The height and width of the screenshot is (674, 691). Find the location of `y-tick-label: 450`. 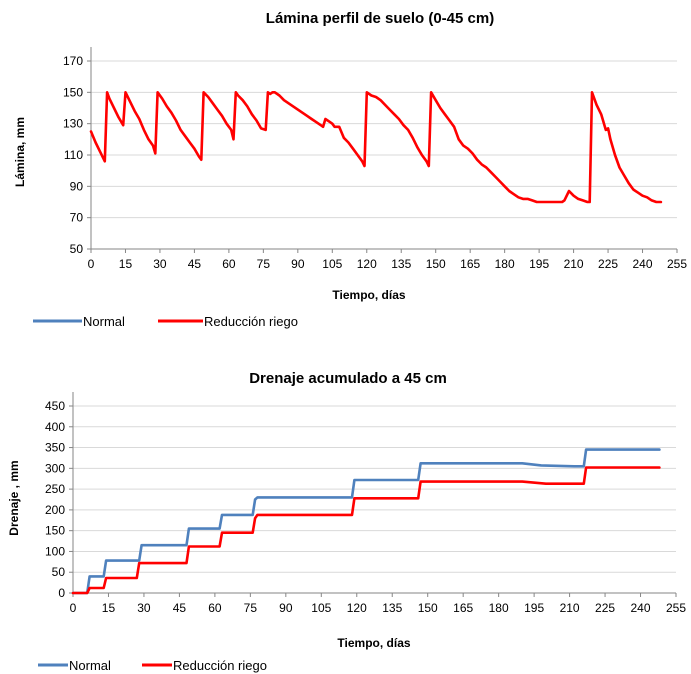

y-tick-label: 450 is located at coordinates (55, 406).